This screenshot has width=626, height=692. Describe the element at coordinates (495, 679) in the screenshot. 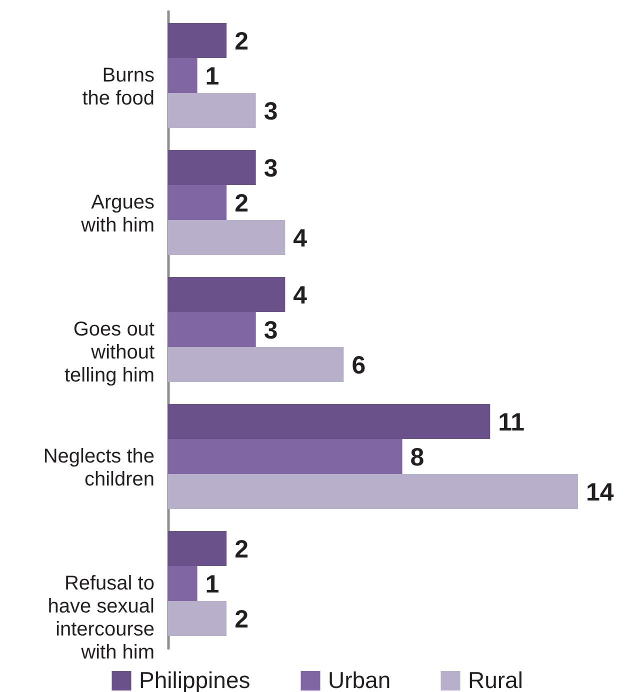

I see `legend-label: Rural` at that location.